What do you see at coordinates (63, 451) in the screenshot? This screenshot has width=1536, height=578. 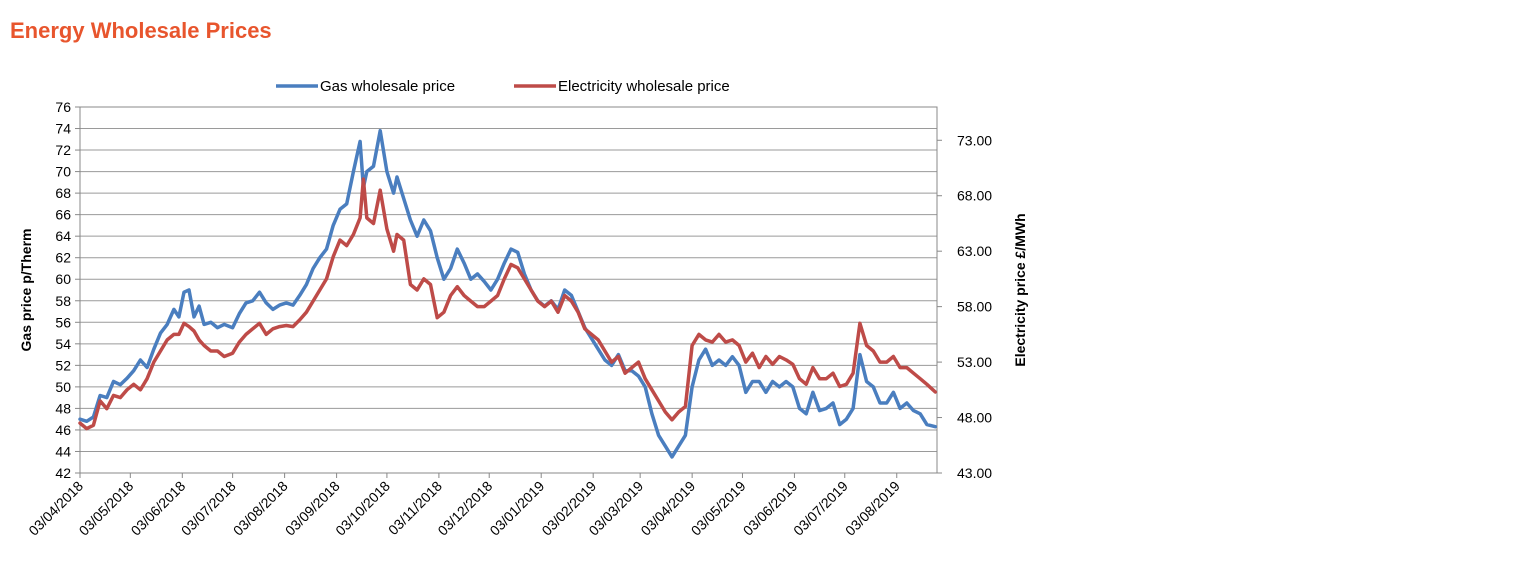 I see `left-tick-label: 44` at bounding box center [63, 451].